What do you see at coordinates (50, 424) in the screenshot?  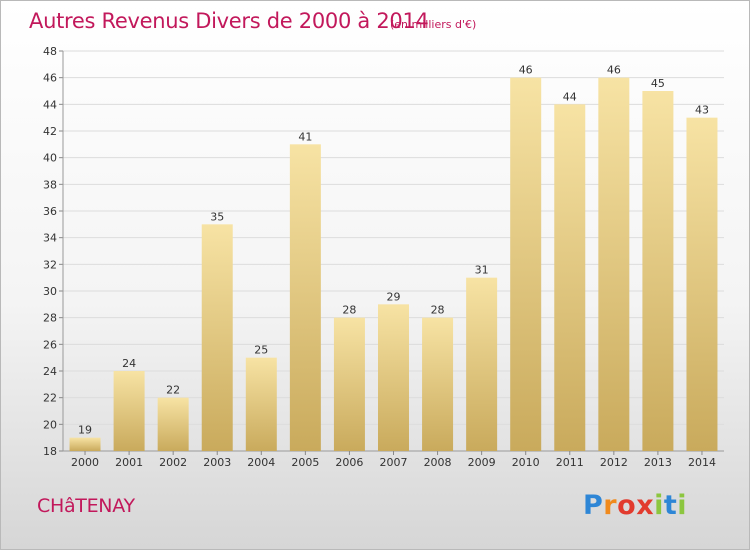 I see `y-tick-label: 20` at bounding box center [50, 424].